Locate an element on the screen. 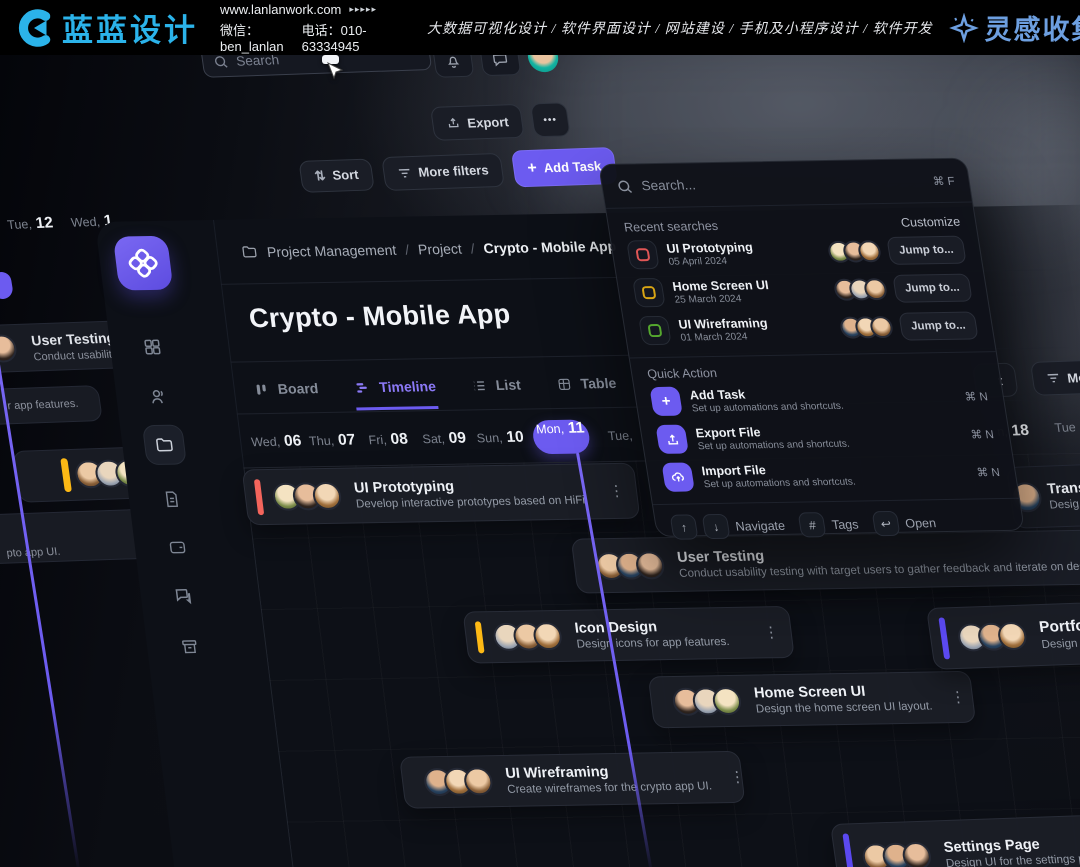 Image resolution: width=1080 pixels, height=867 pixels. customize-link: Customize is located at coordinates (930, 222).